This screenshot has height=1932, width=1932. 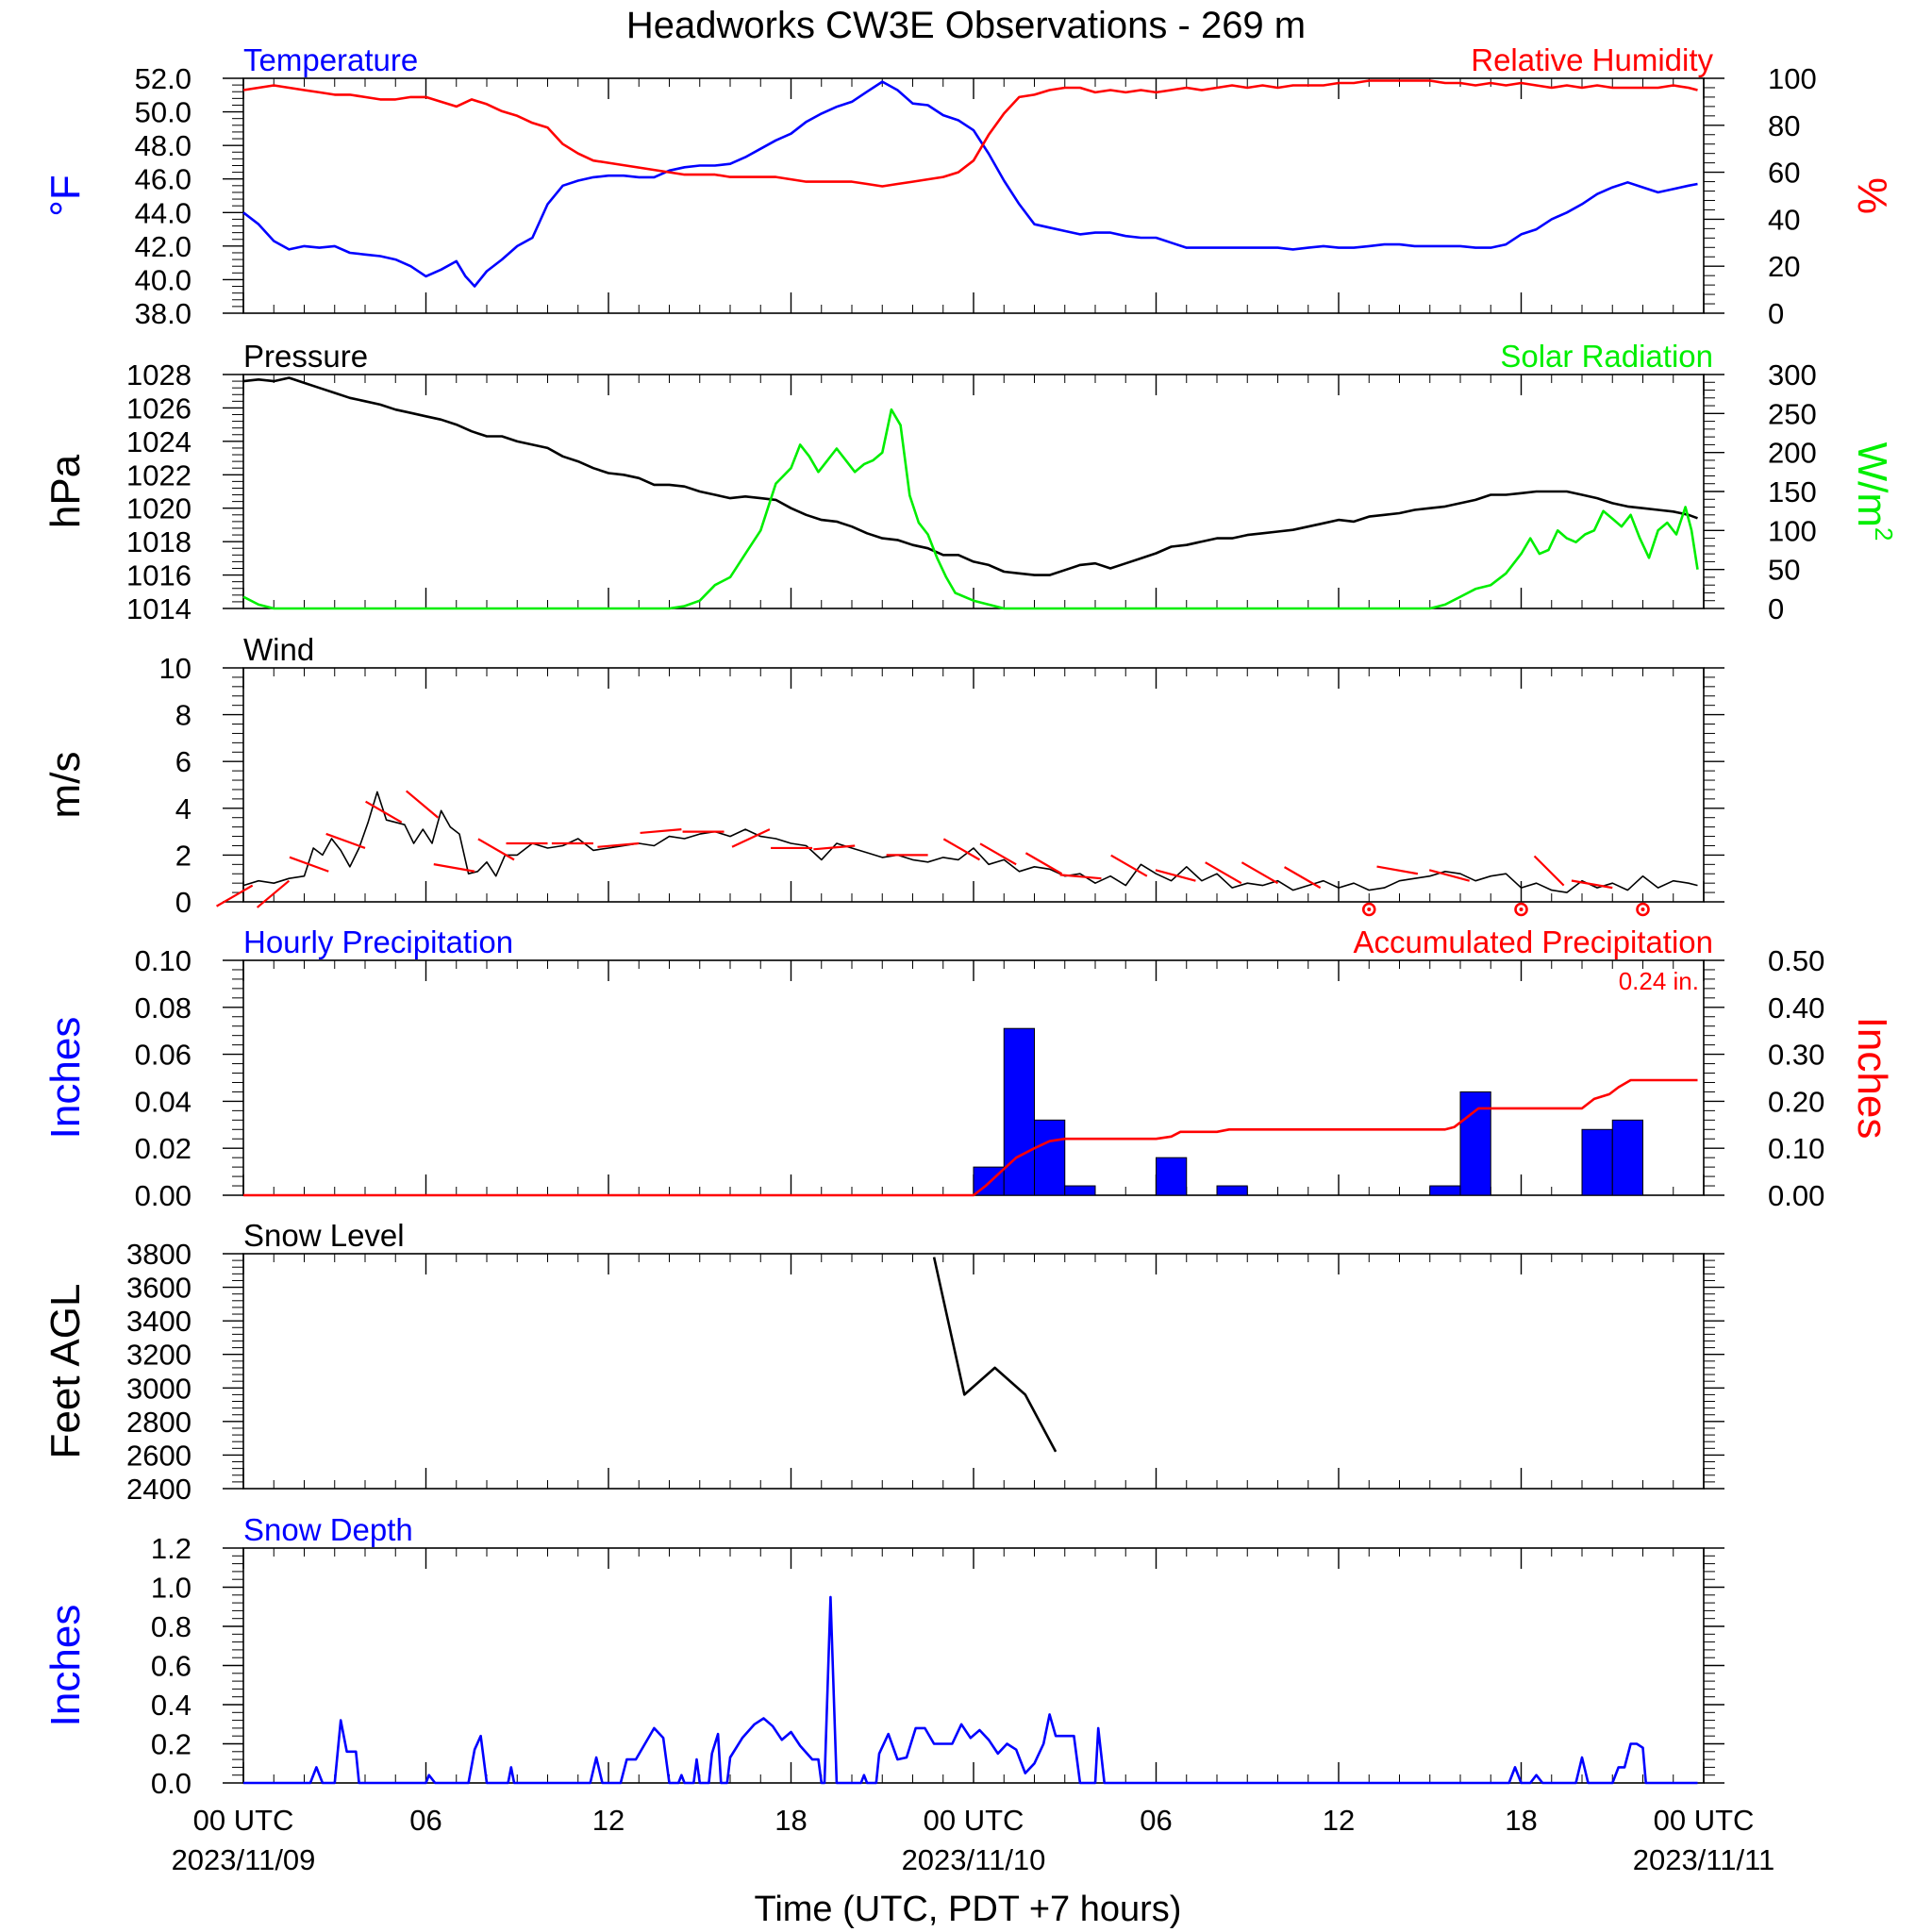 I want to click on x-date-label: 2023/11/09, so click(x=244, y=1860).